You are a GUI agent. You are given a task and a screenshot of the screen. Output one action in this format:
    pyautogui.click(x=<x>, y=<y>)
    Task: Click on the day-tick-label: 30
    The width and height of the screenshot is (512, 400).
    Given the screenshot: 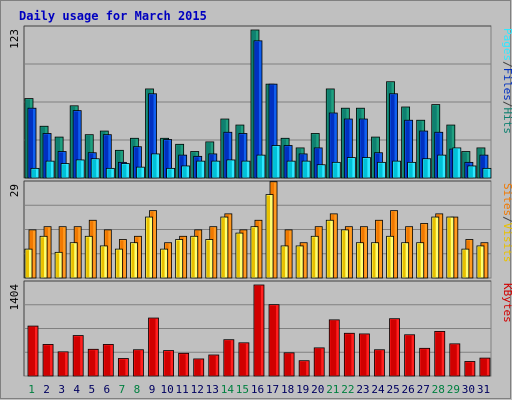 What is the action you would take?
    pyautogui.click(x=468, y=389)
    